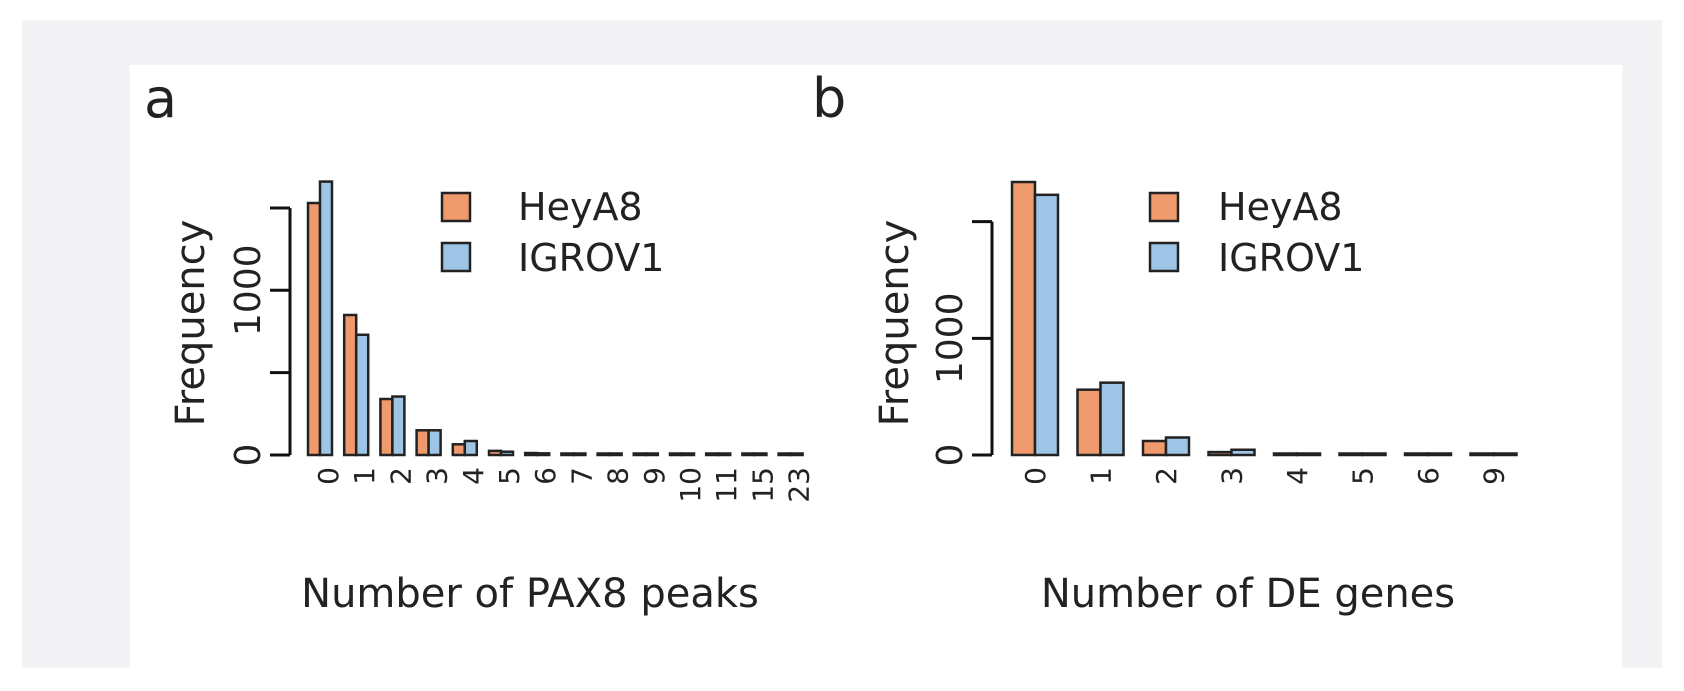  I want to click on x-tick-label-a-9: 9, so click(654, 476).